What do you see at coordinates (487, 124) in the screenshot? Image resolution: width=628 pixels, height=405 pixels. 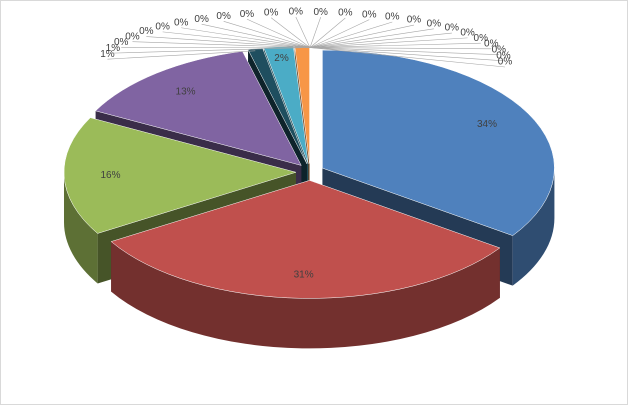 I see `data-label: 34%` at bounding box center [487, 124].